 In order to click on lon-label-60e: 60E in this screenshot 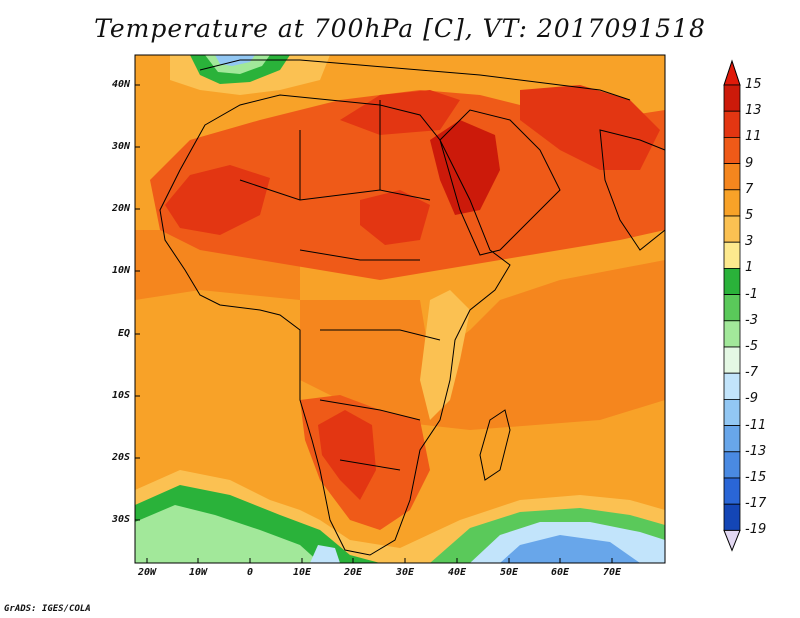, I will do `click(560, 572)`.